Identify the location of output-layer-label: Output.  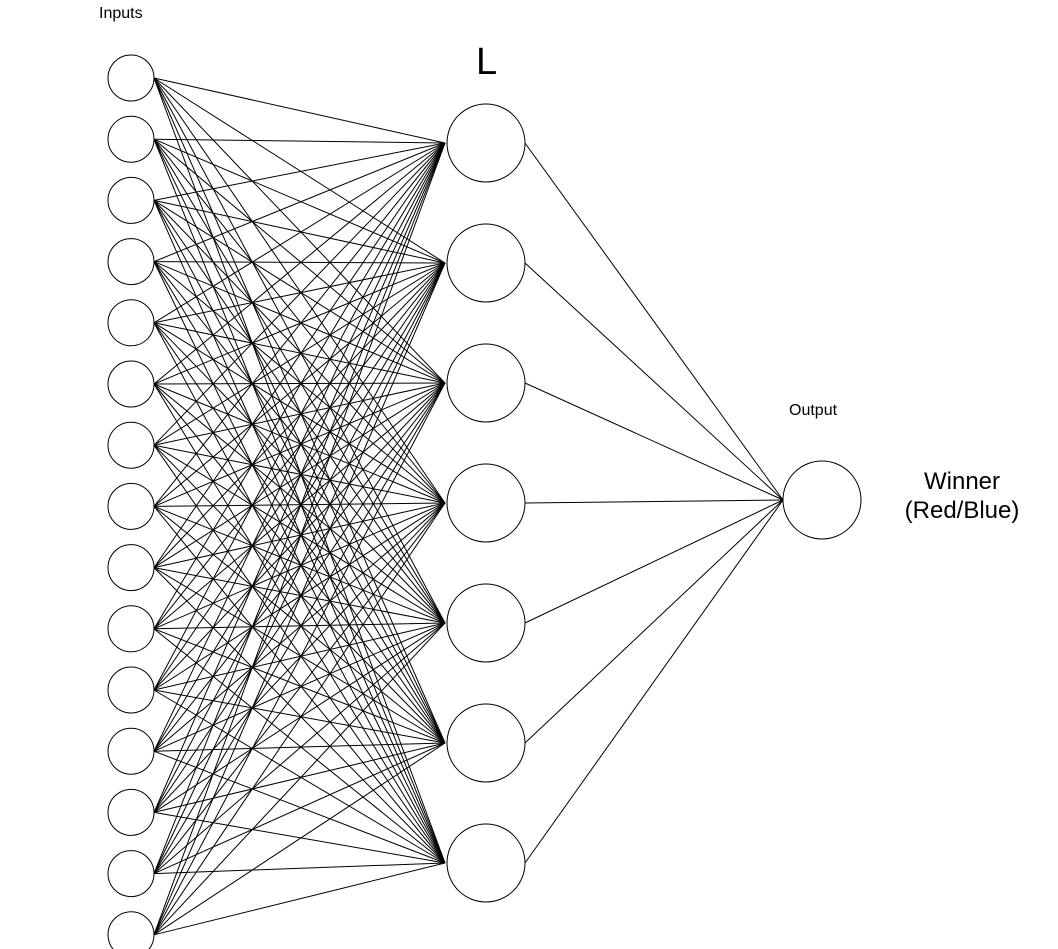
(813, 410).